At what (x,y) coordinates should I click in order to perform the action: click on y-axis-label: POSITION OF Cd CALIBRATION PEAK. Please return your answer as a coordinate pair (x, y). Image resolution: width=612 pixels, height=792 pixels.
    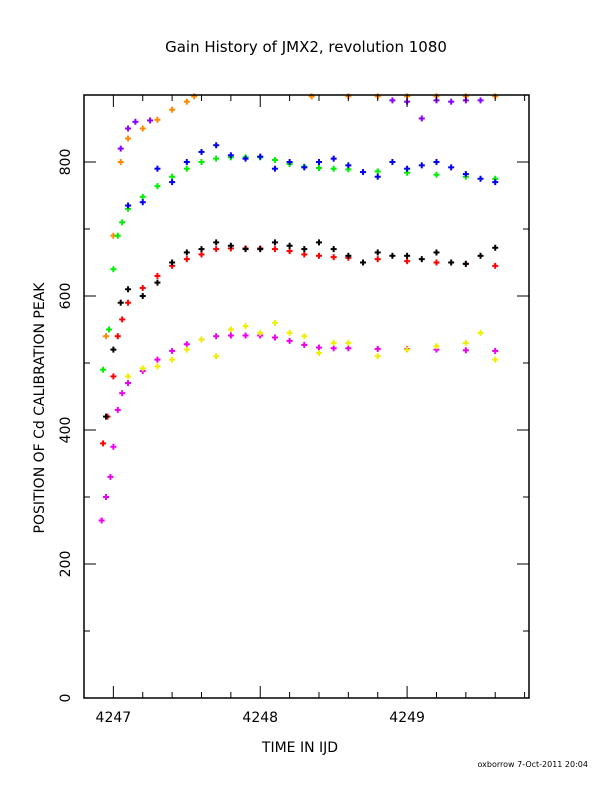
    Looking at the image, I should click on (40, 408).